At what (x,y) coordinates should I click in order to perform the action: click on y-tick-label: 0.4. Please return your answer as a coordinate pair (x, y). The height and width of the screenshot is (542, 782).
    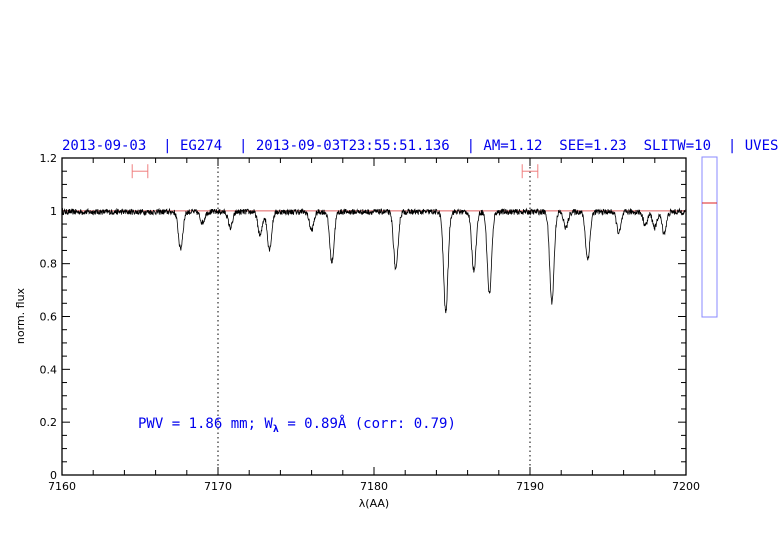
    Looking at the image, I should click on (49, 369).